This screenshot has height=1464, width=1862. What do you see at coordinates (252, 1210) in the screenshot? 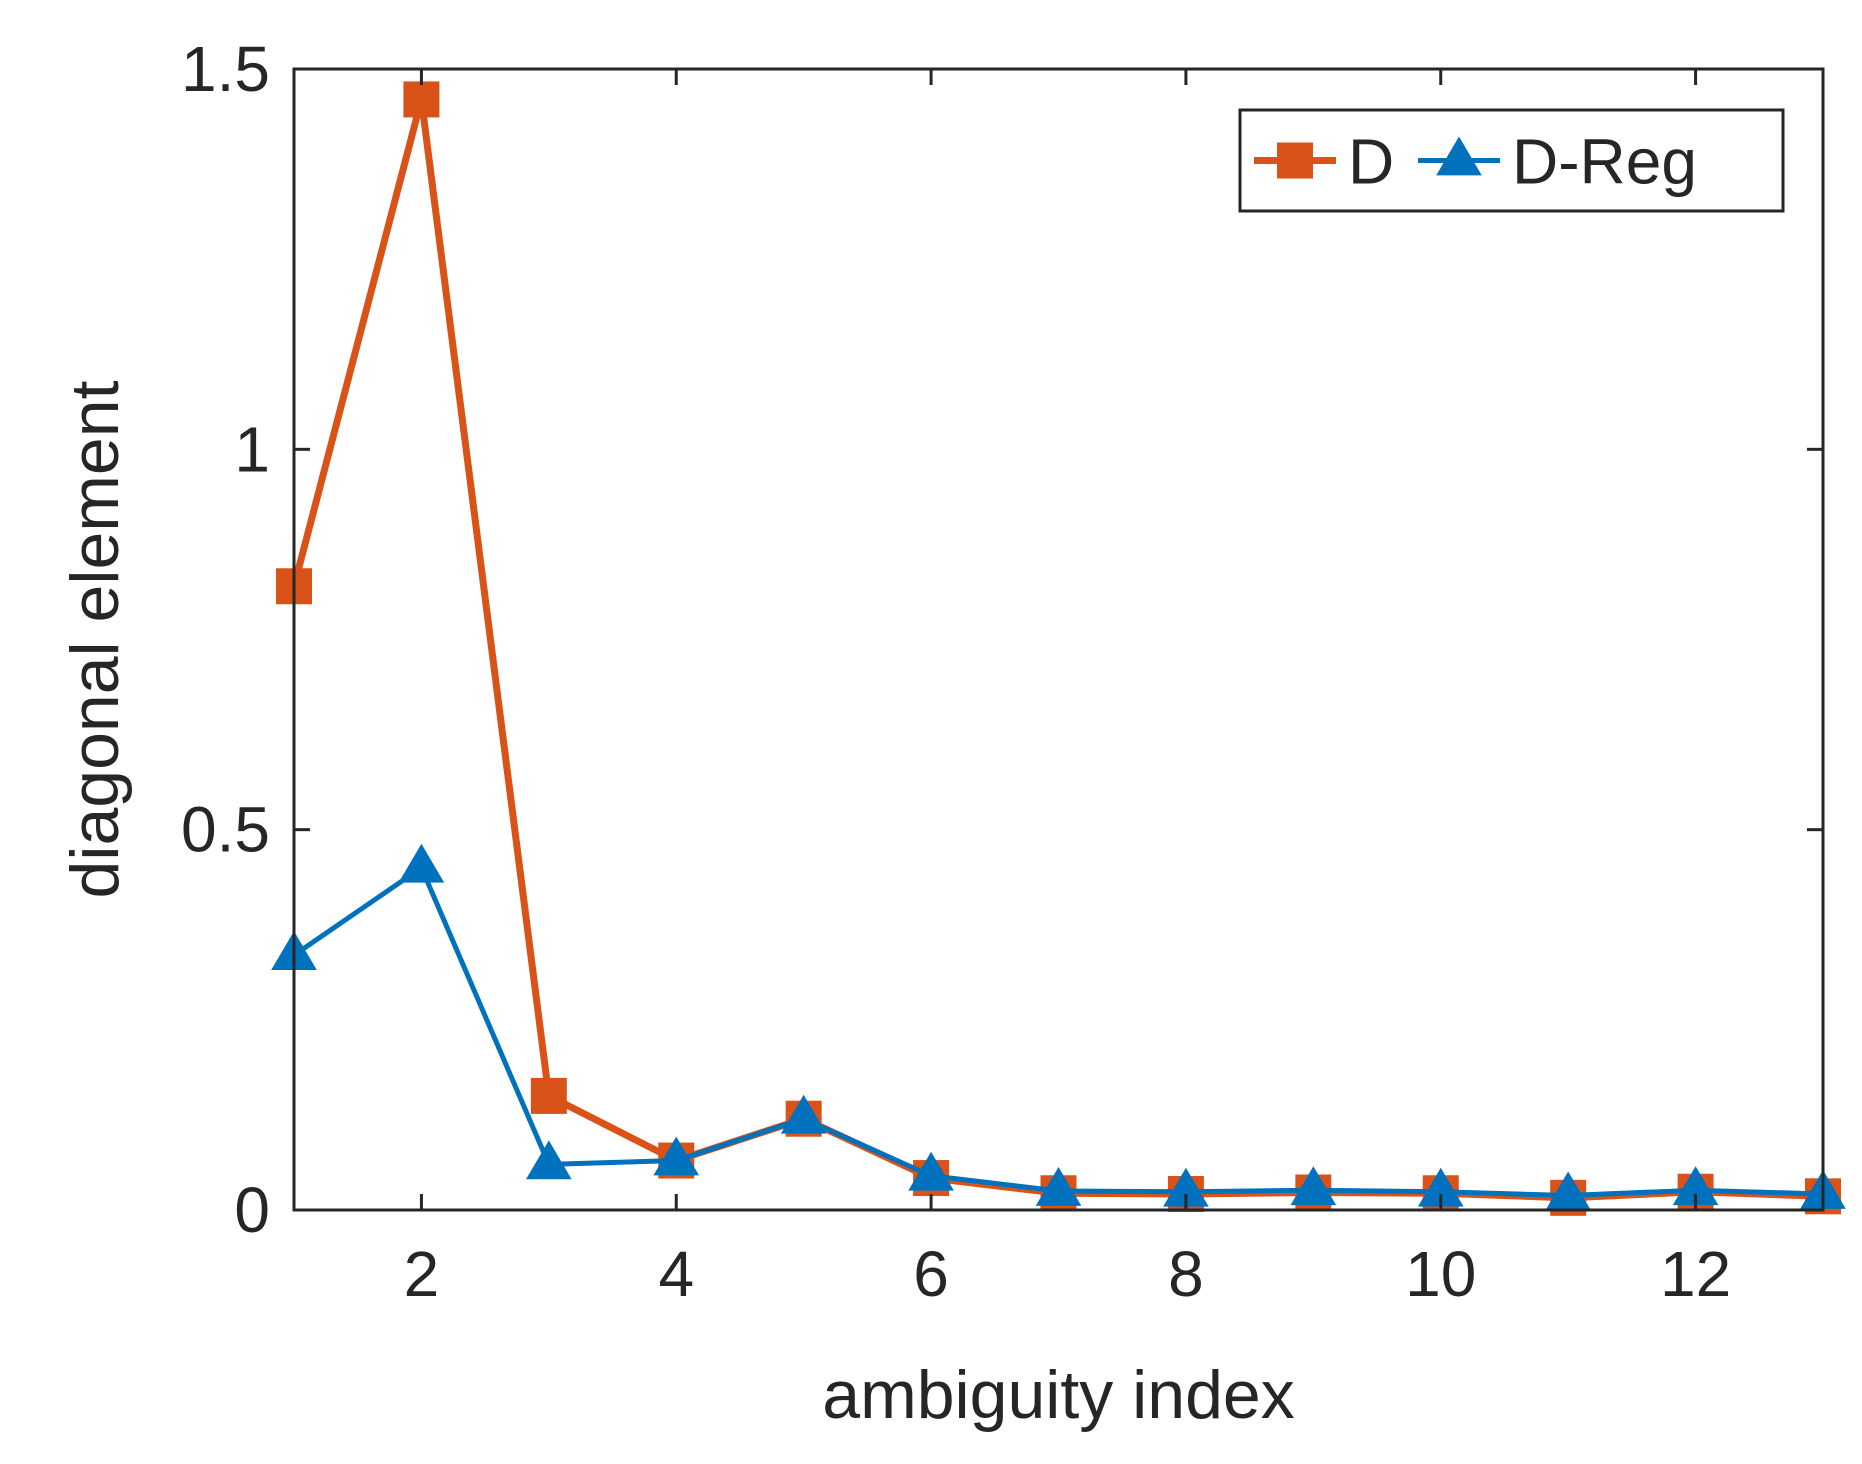
I see `y-tick-label: 0` at bounding box center [252, 1210].